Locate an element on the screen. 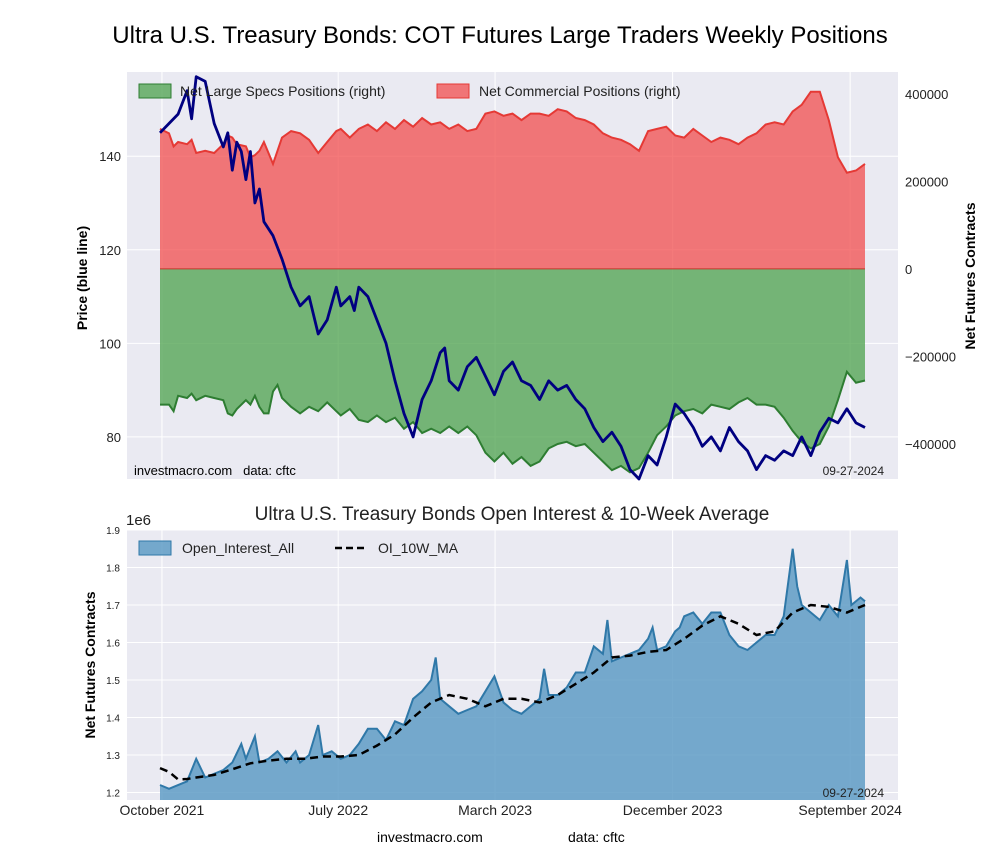 This screenshot has width=1000, height=860. specs-line is located at coordinates (513, 421).